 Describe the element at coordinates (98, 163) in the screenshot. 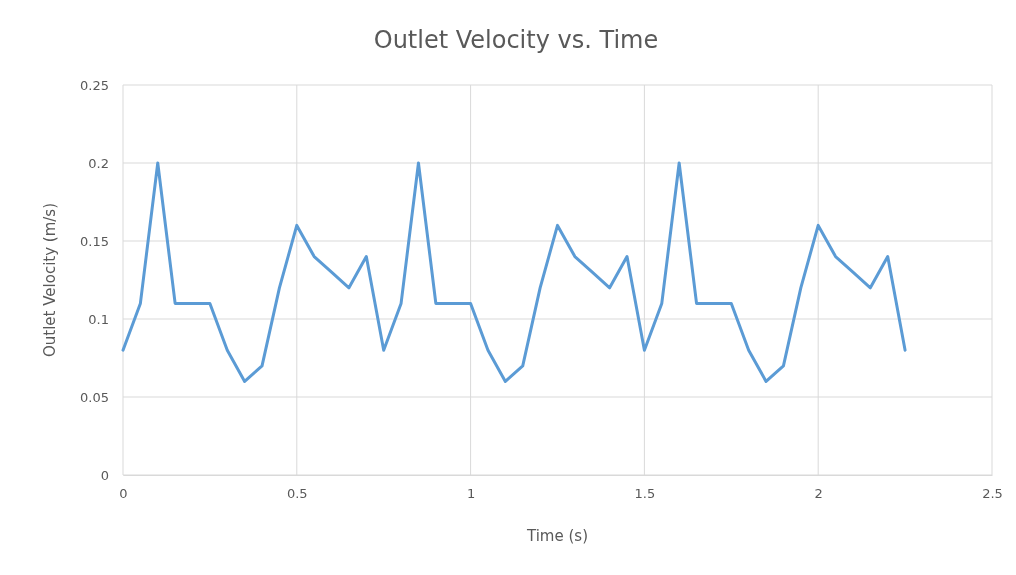

I see `y-tick-label: 0.2` at that location.